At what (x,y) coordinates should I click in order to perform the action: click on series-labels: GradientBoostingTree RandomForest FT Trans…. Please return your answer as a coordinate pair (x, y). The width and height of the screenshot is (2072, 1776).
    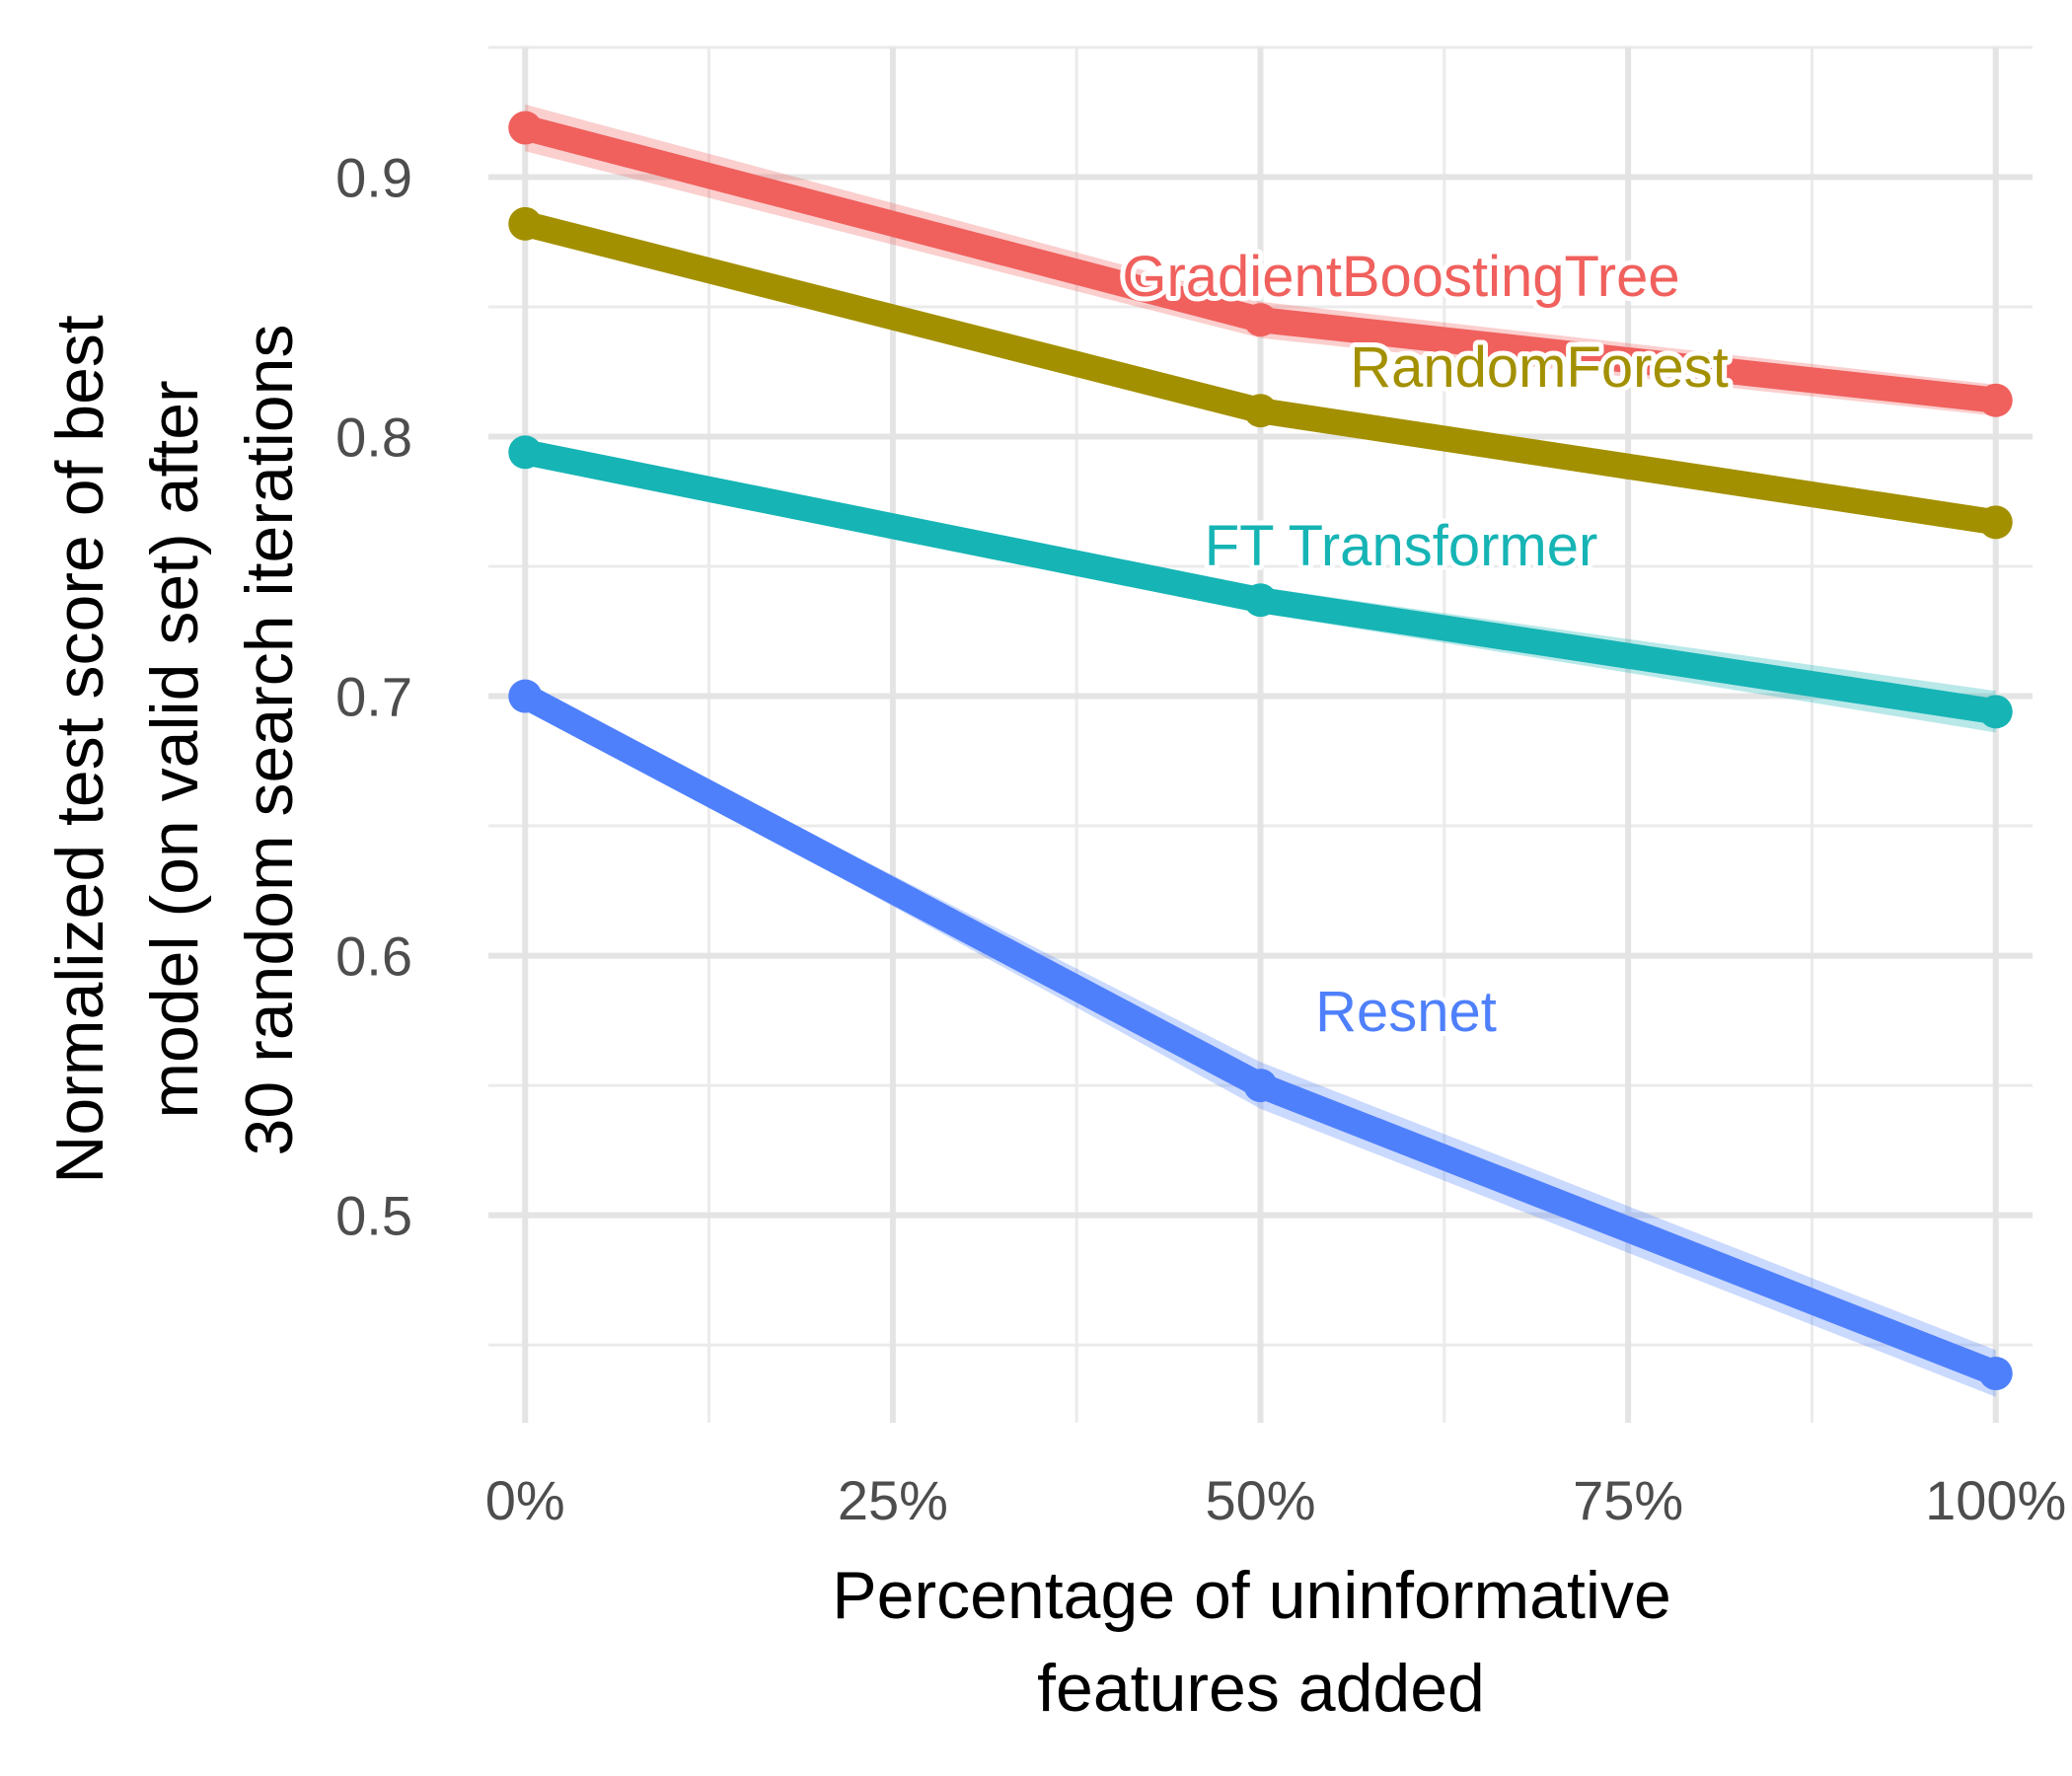
    Looking at the image, I should click on (1425, 644).